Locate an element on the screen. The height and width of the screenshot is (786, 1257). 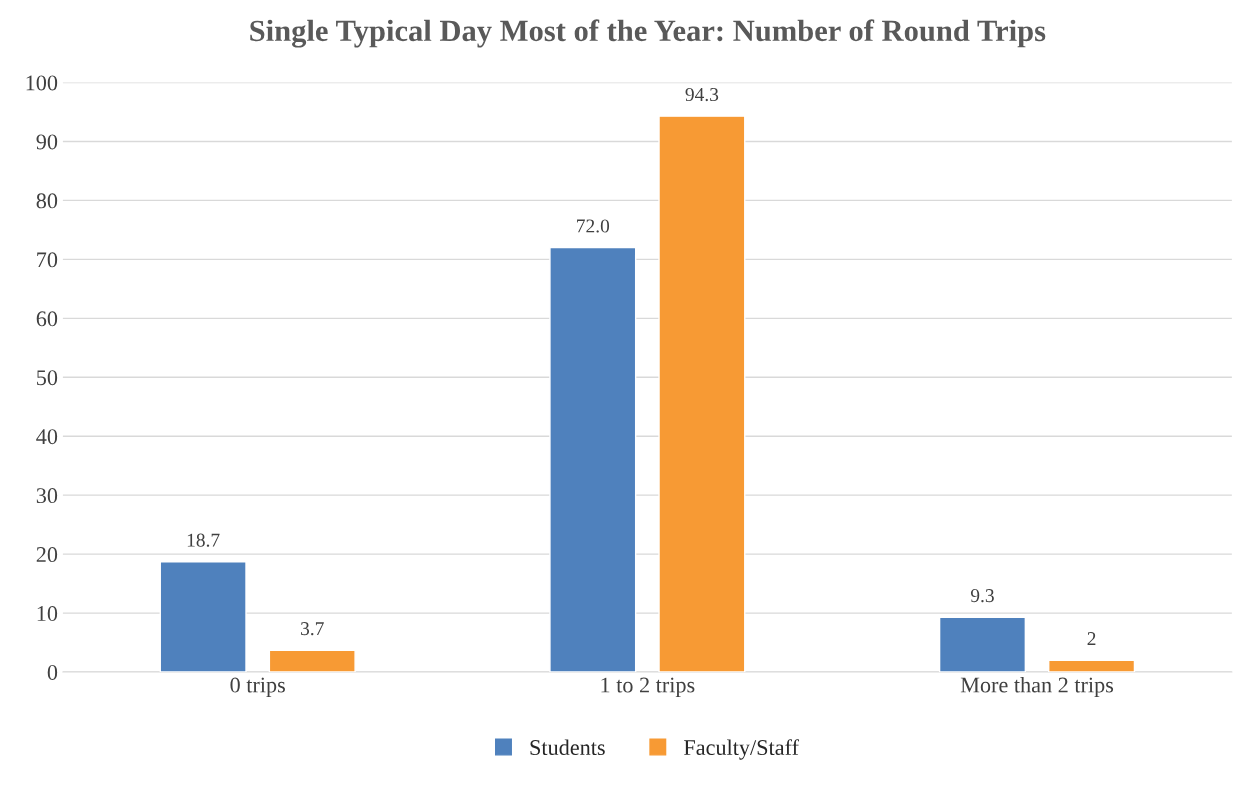
y-tick-label: 20 is located at coordinates (47, 555).